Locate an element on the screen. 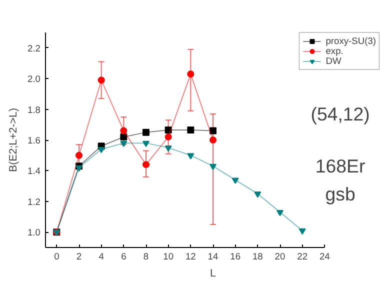 The width and height of the screenshot is (382, 295). y-tick-label: 1.6 is located at coordinates (34, 141).